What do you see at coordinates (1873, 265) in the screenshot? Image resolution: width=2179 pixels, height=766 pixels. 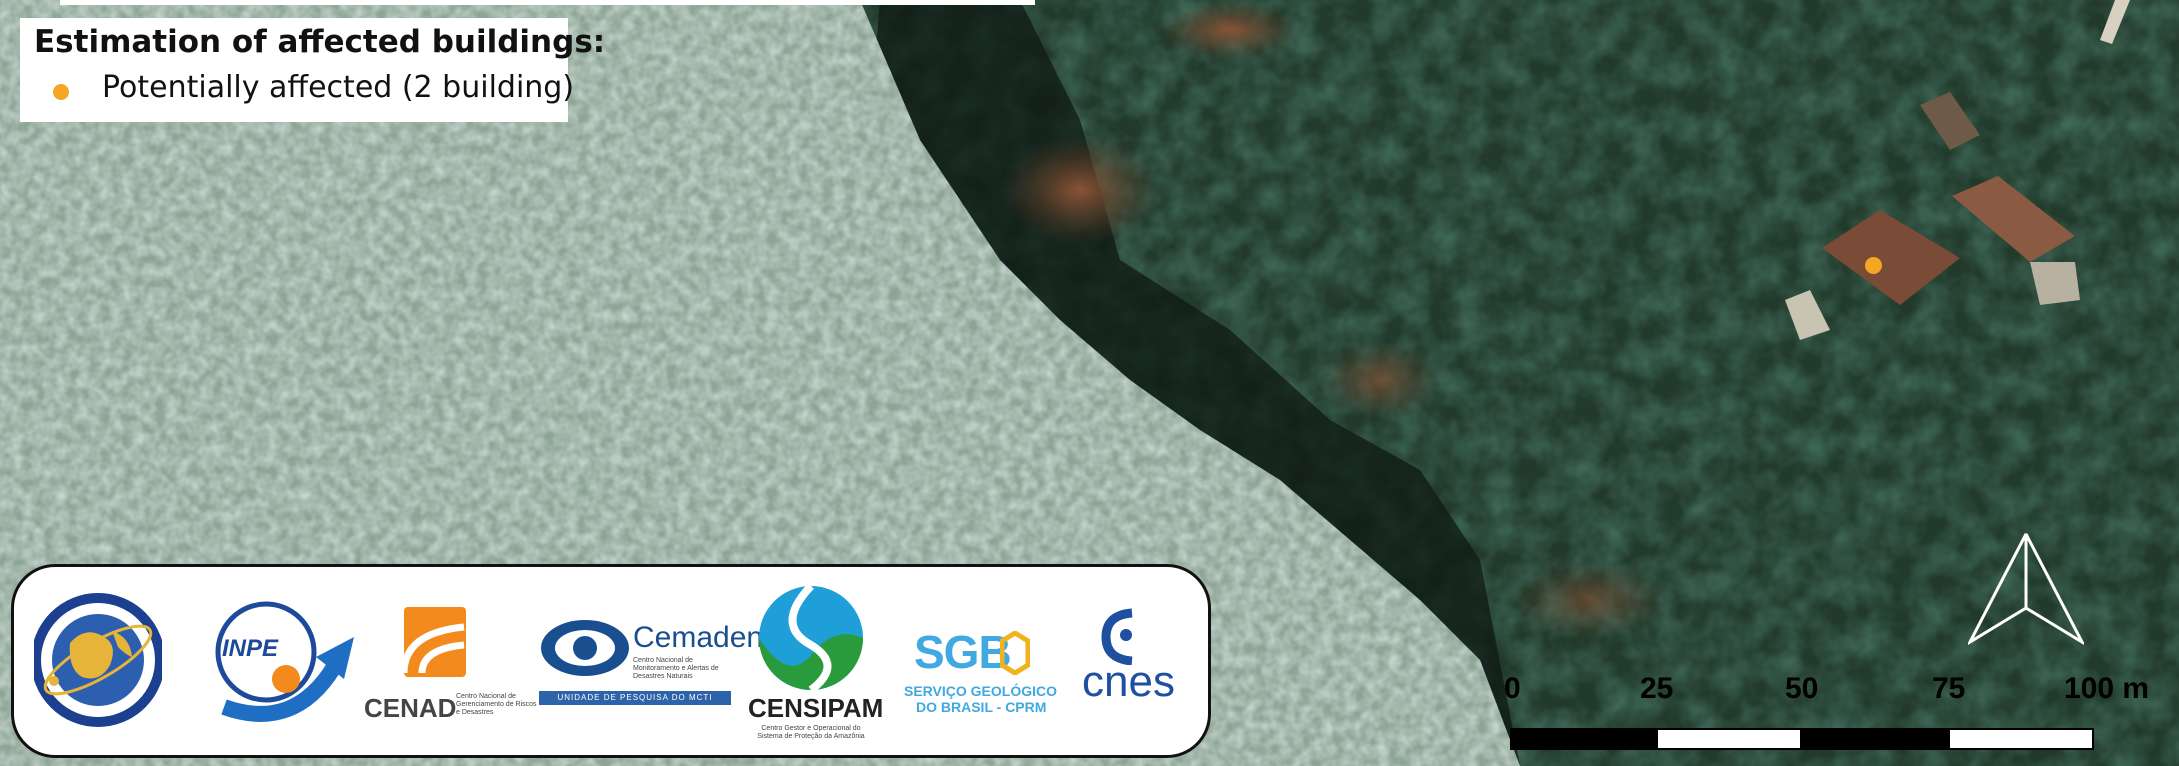 I see `affected-building-marker` at bounding box center [1873, 265].